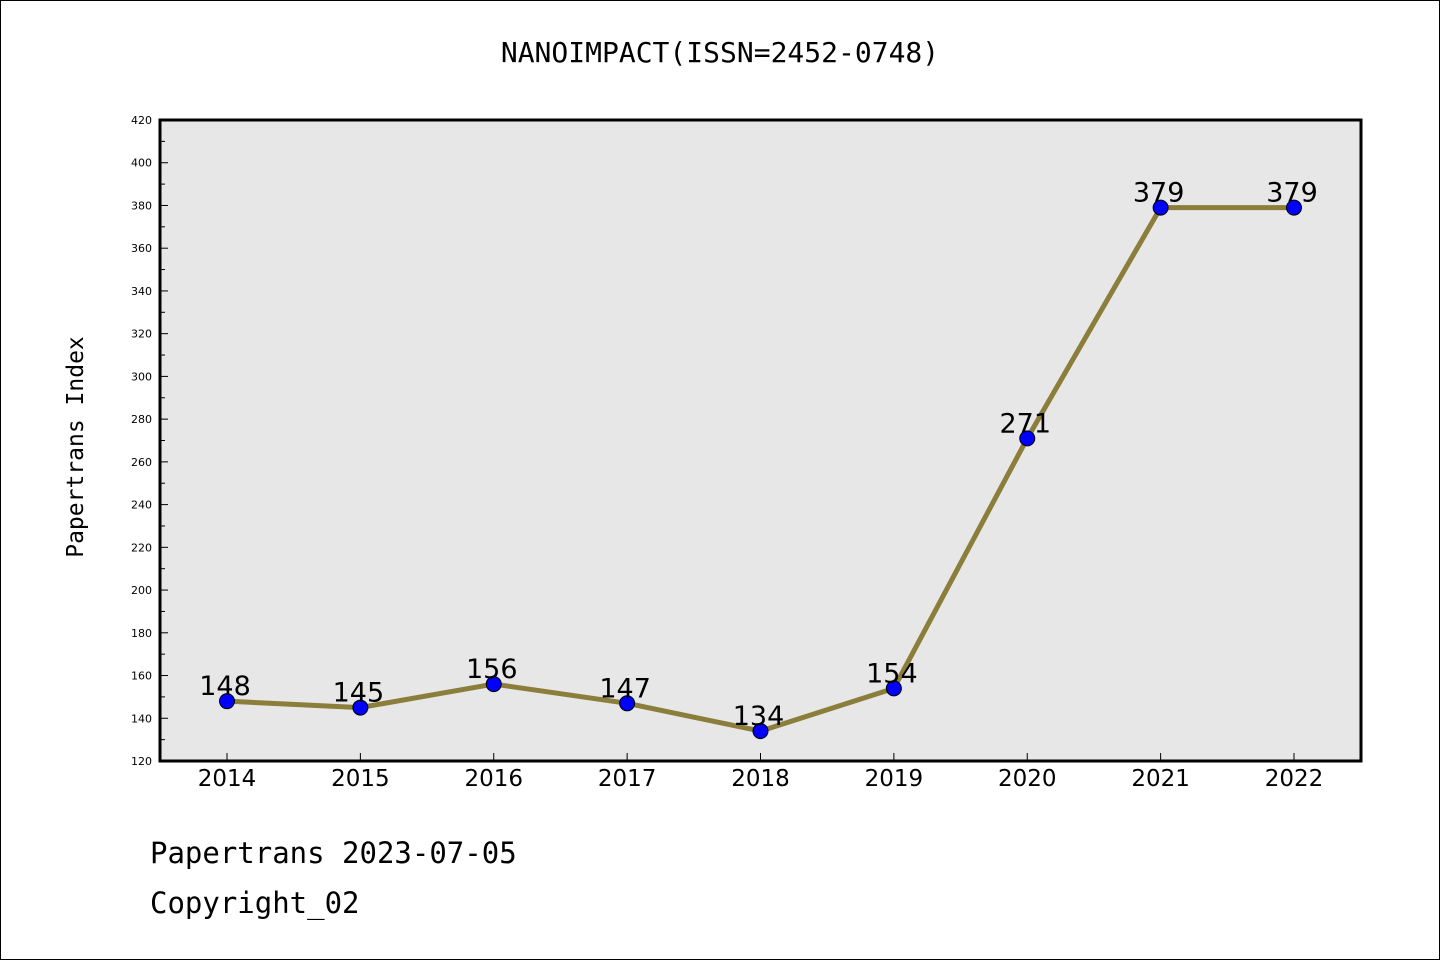 This screenshot has width=1440, height=960. What do you see at coordinates (759, 716) in the screenshot?
I see `data-label: 134` at bounding box center [759, 716].